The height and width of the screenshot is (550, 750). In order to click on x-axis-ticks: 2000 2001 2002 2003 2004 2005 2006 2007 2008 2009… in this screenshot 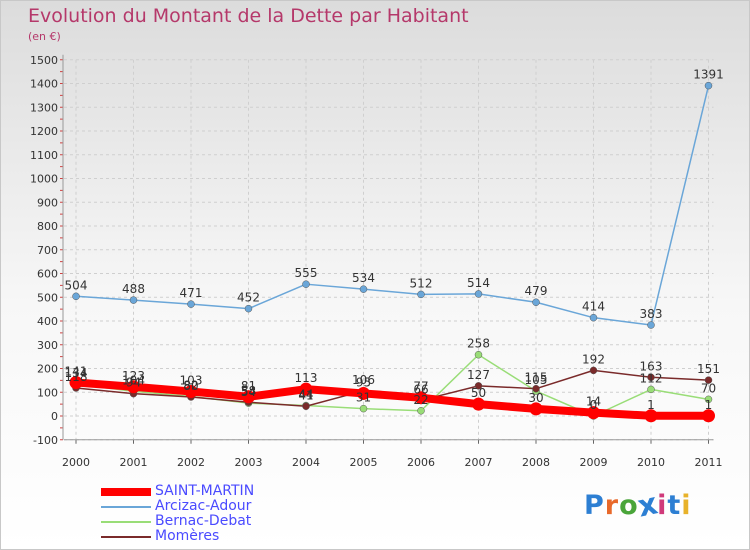, I will do `click(392, 462)`.